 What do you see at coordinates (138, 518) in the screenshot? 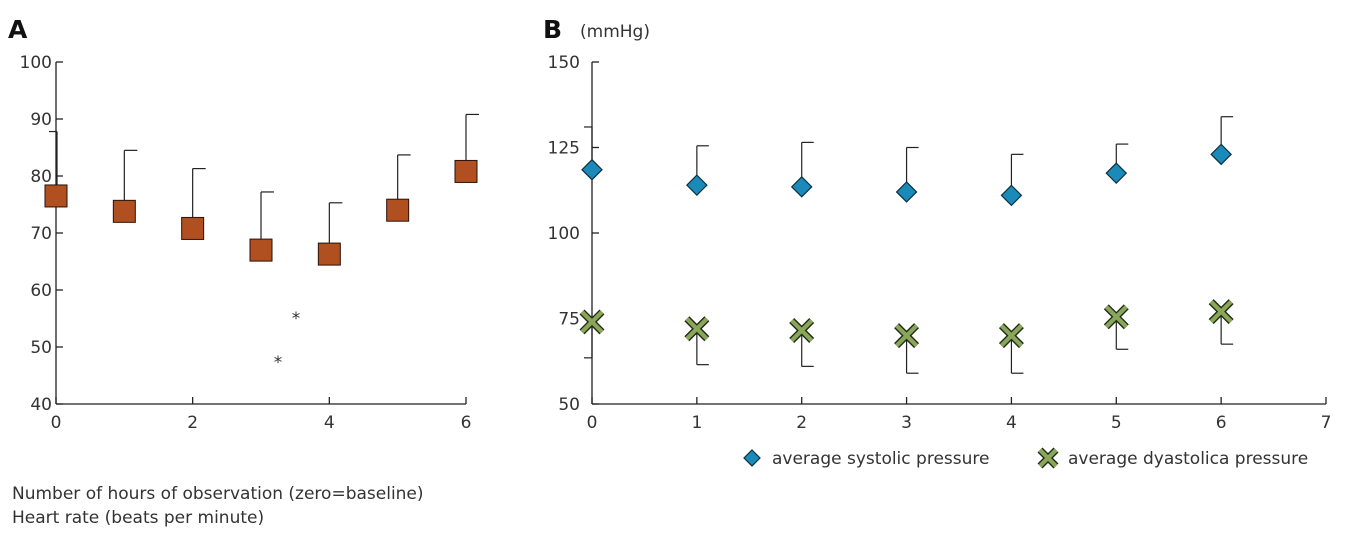
I see `y-axis-caption: Heart rate (beats per minute)` at bounding box center [138, 518].